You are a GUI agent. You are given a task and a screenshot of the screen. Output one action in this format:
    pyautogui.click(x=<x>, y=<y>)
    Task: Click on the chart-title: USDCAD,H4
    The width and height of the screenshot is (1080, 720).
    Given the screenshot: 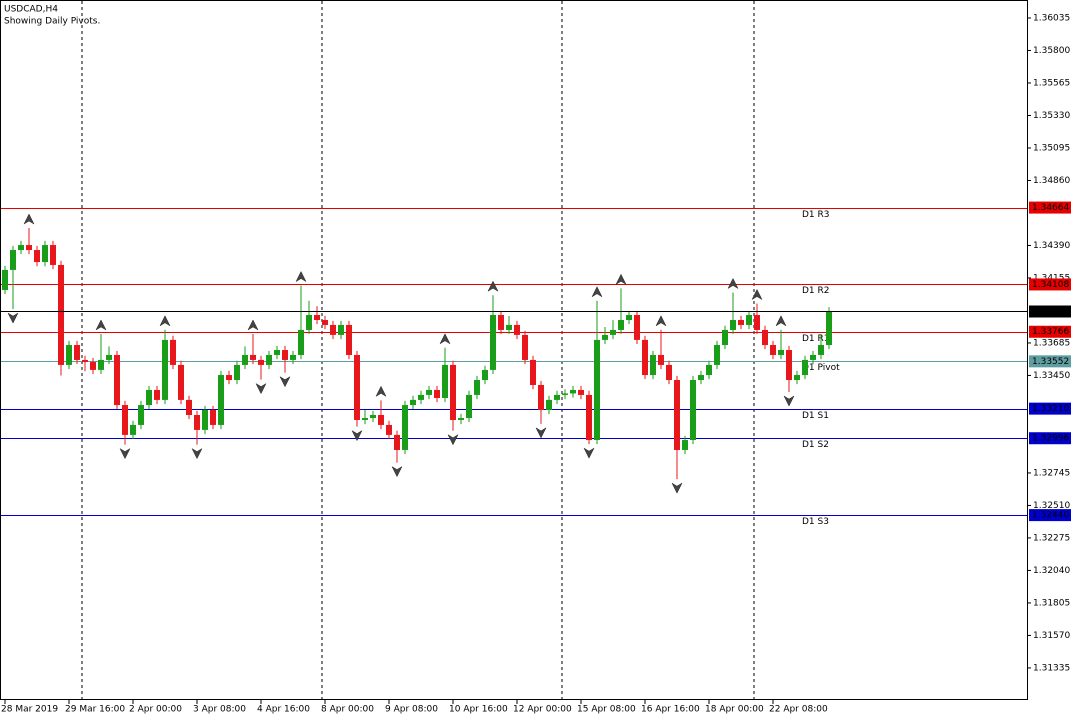 What is the action you would take?
    pyautogui.click(x=31, y=10)
    